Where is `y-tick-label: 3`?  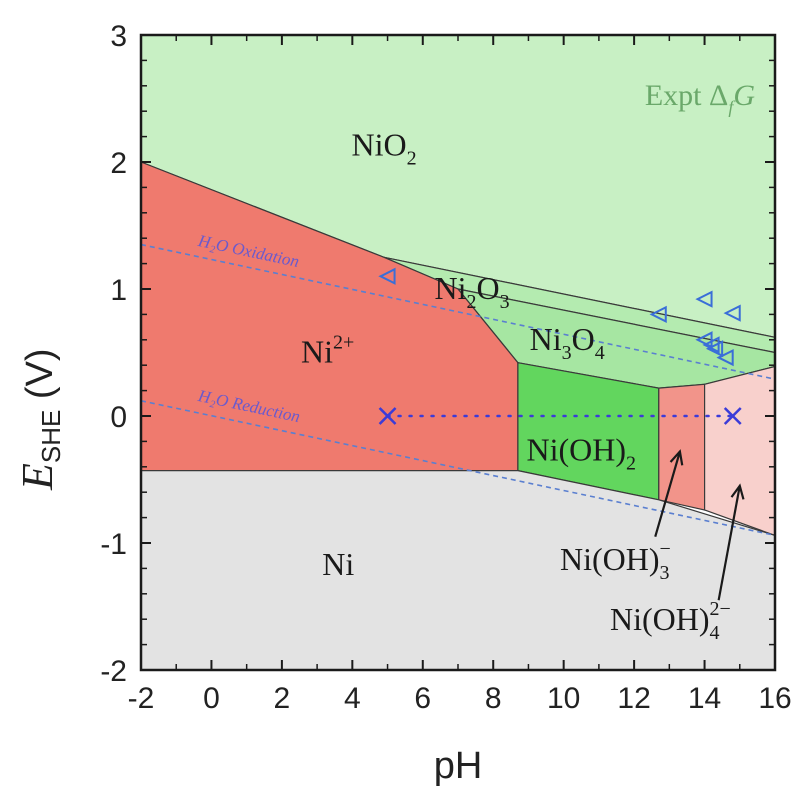
y-tick-label: 3 is located at coordinates (118, 36).